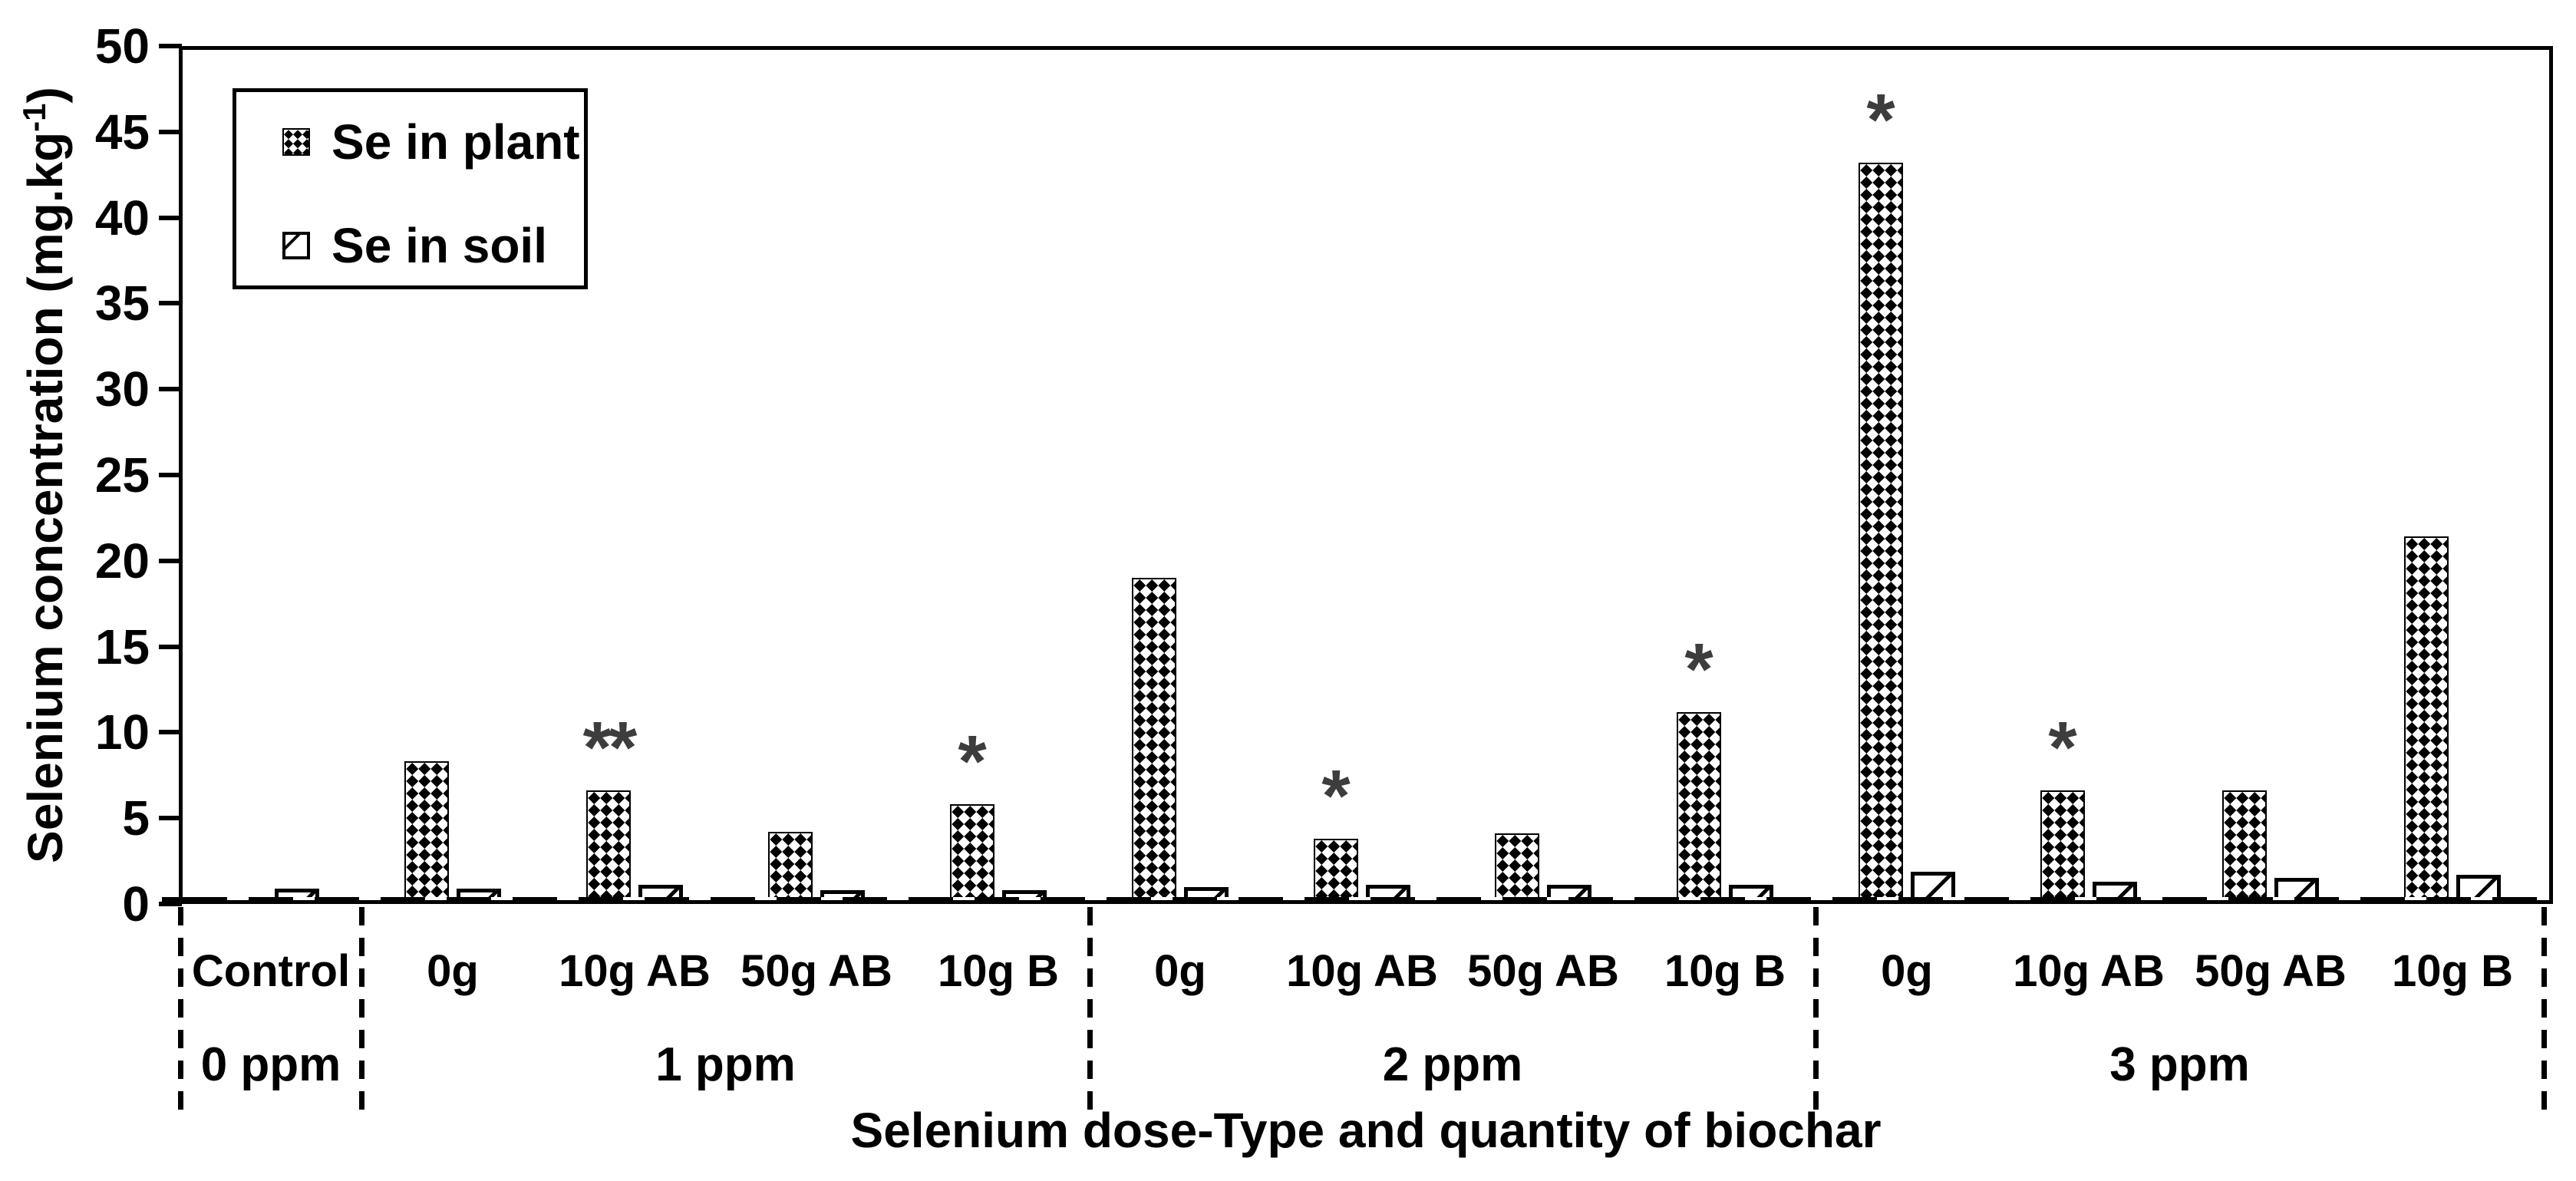  I want to click on y-axis-tick-label: 5, so click(136, 818).